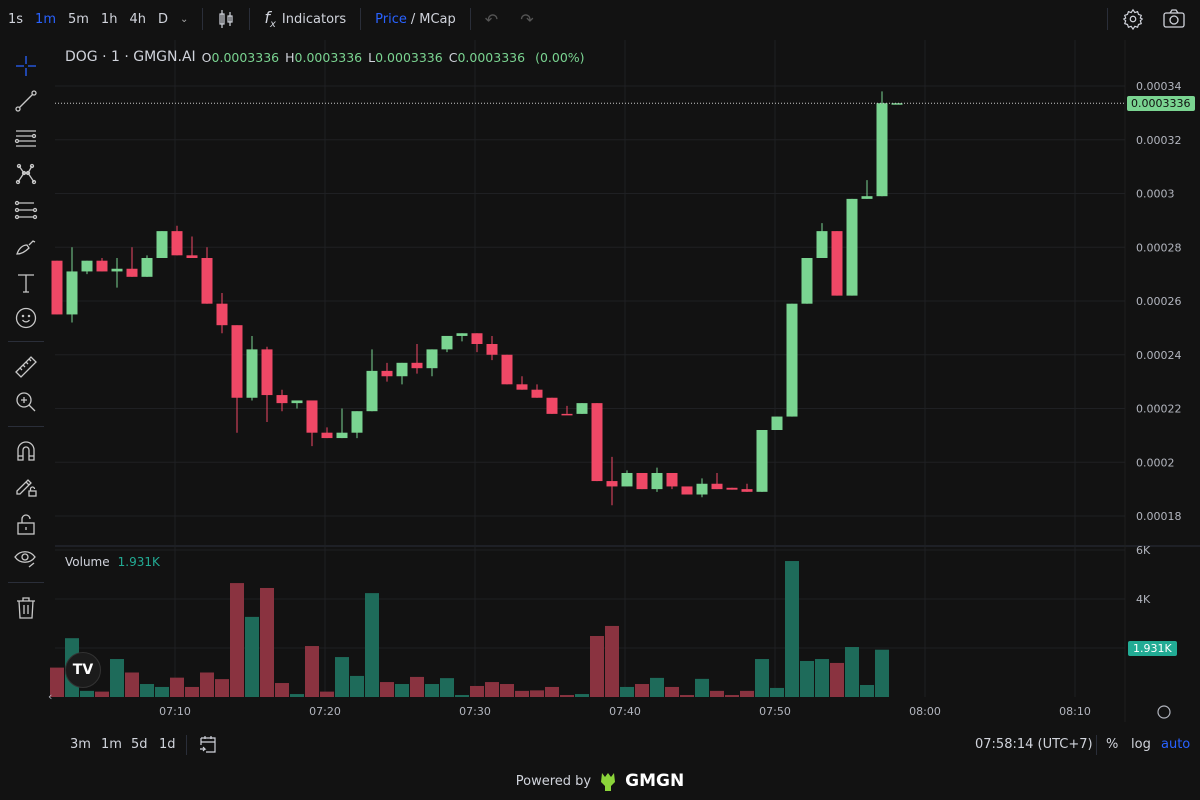 The image size is (1200, 800). Describe the element at coordinates (26, 402) in the screenshot. I see `zoom-in-tool` at that location.